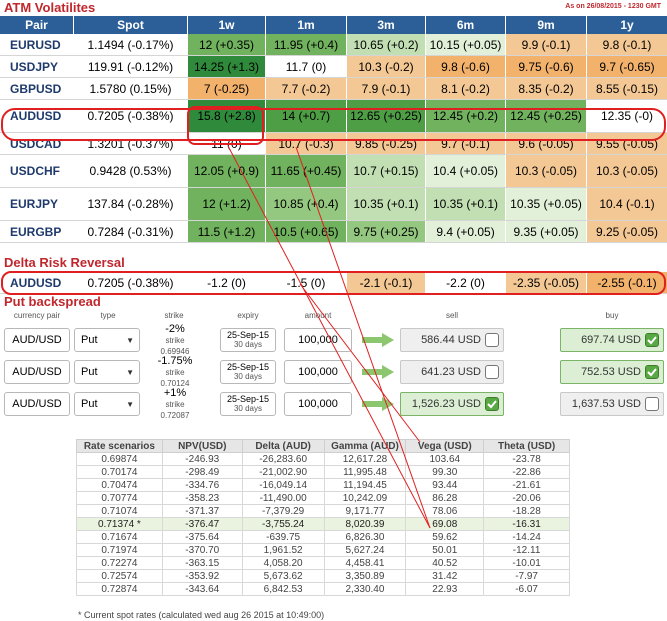 The image size is (667, 621). Describe the element at coordinates (131, 116) in the screenshot. I see `spot-value: 0.7205 (-0.38%)` at that location.